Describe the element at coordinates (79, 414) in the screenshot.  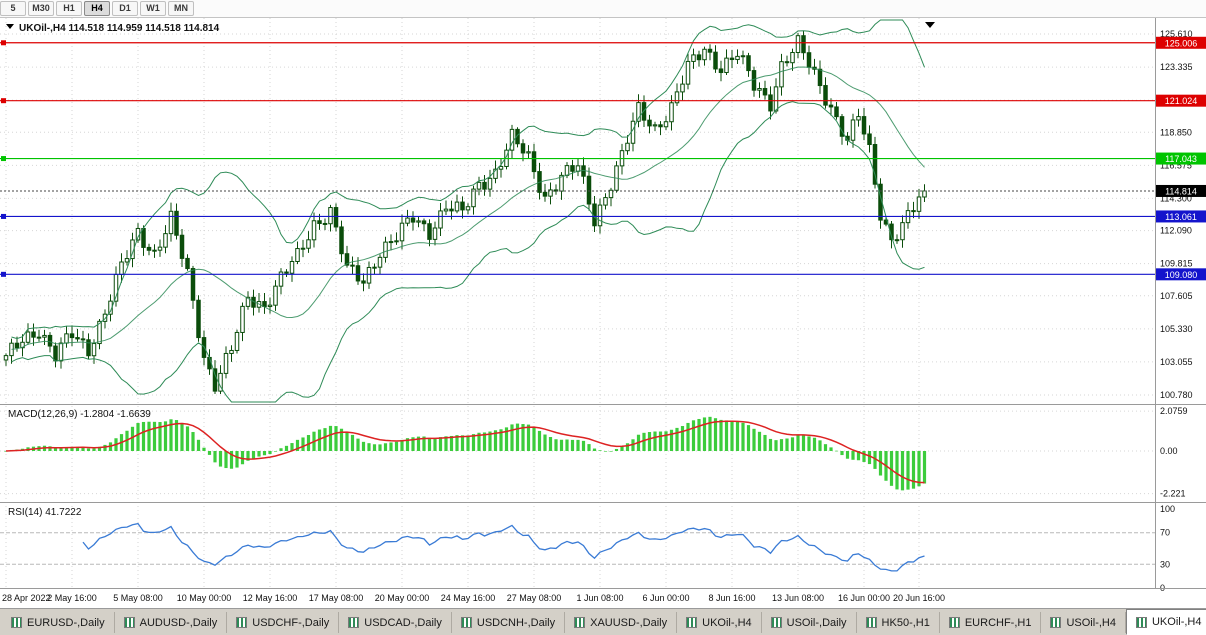
I see `macd-label: MACD(12,26,9) -1.2804 -1.6639` at that location.